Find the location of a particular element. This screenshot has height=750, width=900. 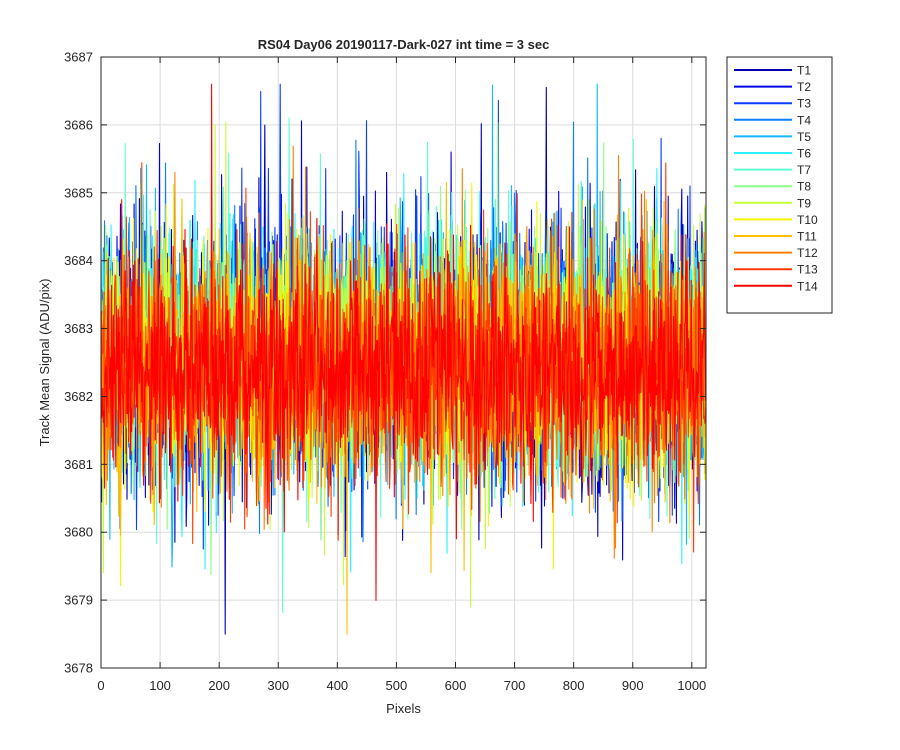

legend-box is located at coordinates (779, 185).